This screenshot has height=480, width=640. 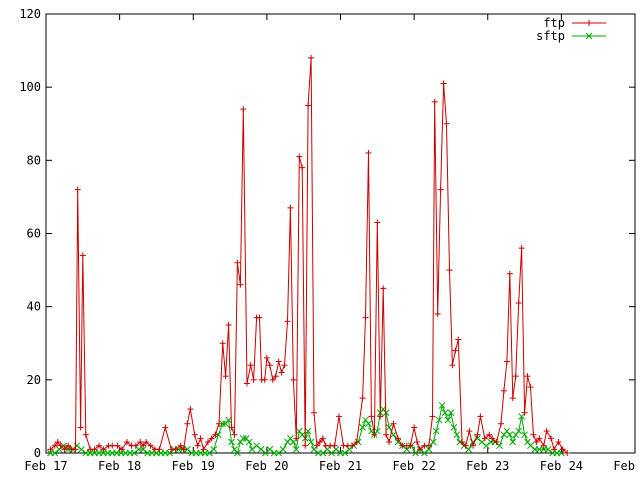 What do you see at coordinates (34, 160) in the screenshot?
I see `y-tick-label: 80` at bounding box center [34, 160].